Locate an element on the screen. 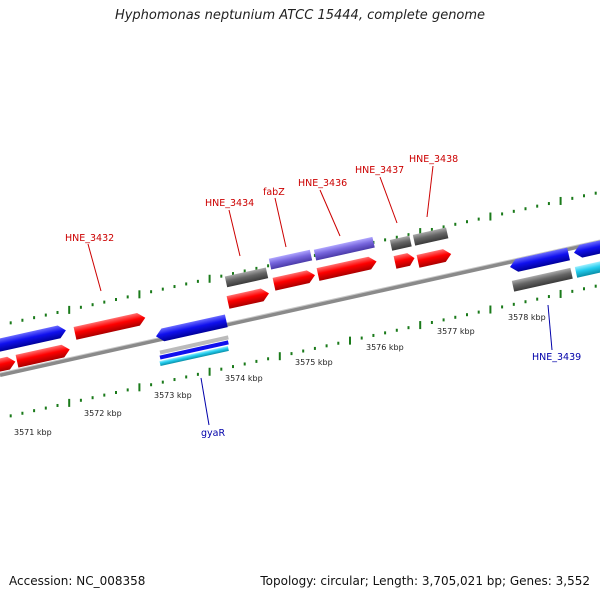 The image size is (600, 600). gene-label-gyar: gyaR is located at coordinates (213, 433).